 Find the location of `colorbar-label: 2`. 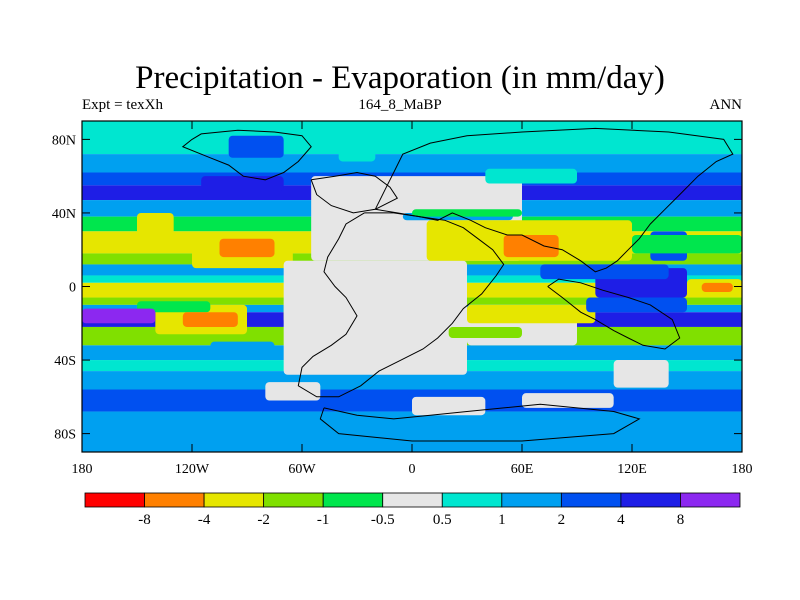

colorbar-label: 2 is located at coordinates (562, 520).